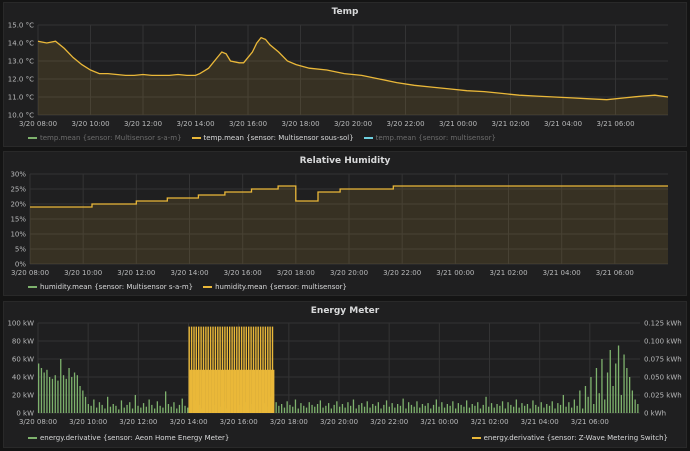 This screenshot has width=690, height=451. What do you see at coordinates (389, 422) in the screenshot?
I see `x-tick-label: 3/20 22:00` at bounding box center [389, 422].